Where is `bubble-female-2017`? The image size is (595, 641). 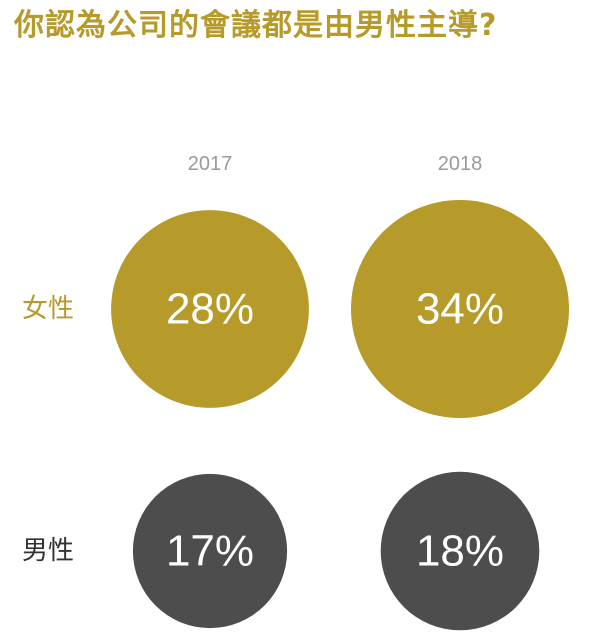 bubble-female-2017 is located at coordinates (210, 309).